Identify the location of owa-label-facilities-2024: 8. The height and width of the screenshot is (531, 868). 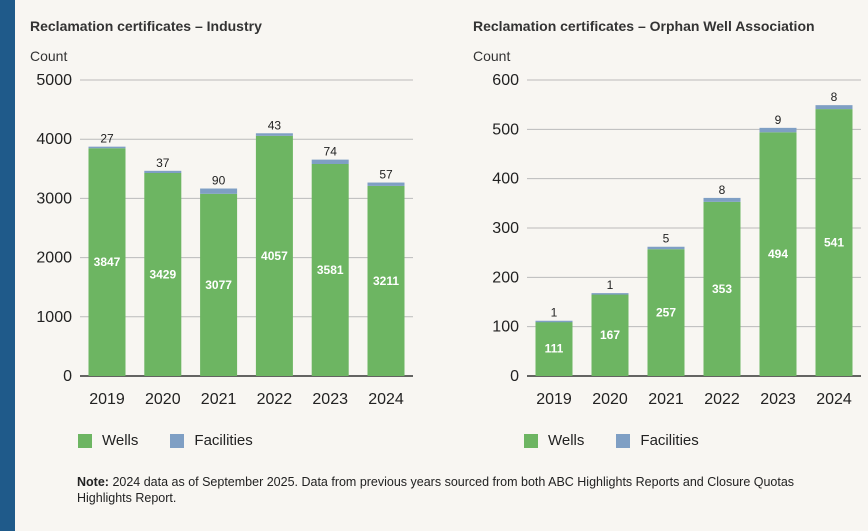
(834, 97).